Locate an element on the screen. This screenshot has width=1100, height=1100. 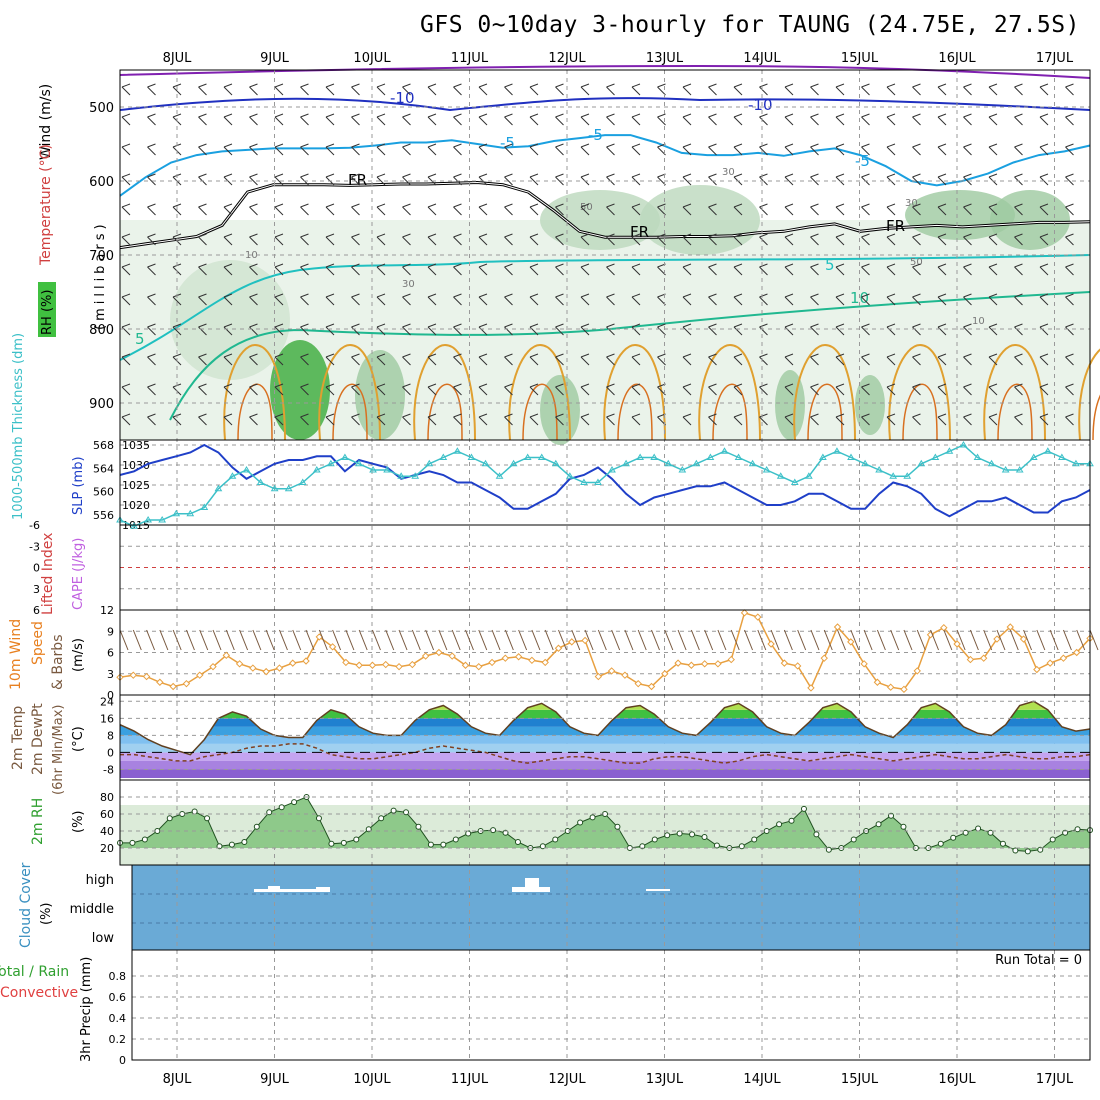
ylabel-barbs: & Barbs is located at coordinates (58, 663).